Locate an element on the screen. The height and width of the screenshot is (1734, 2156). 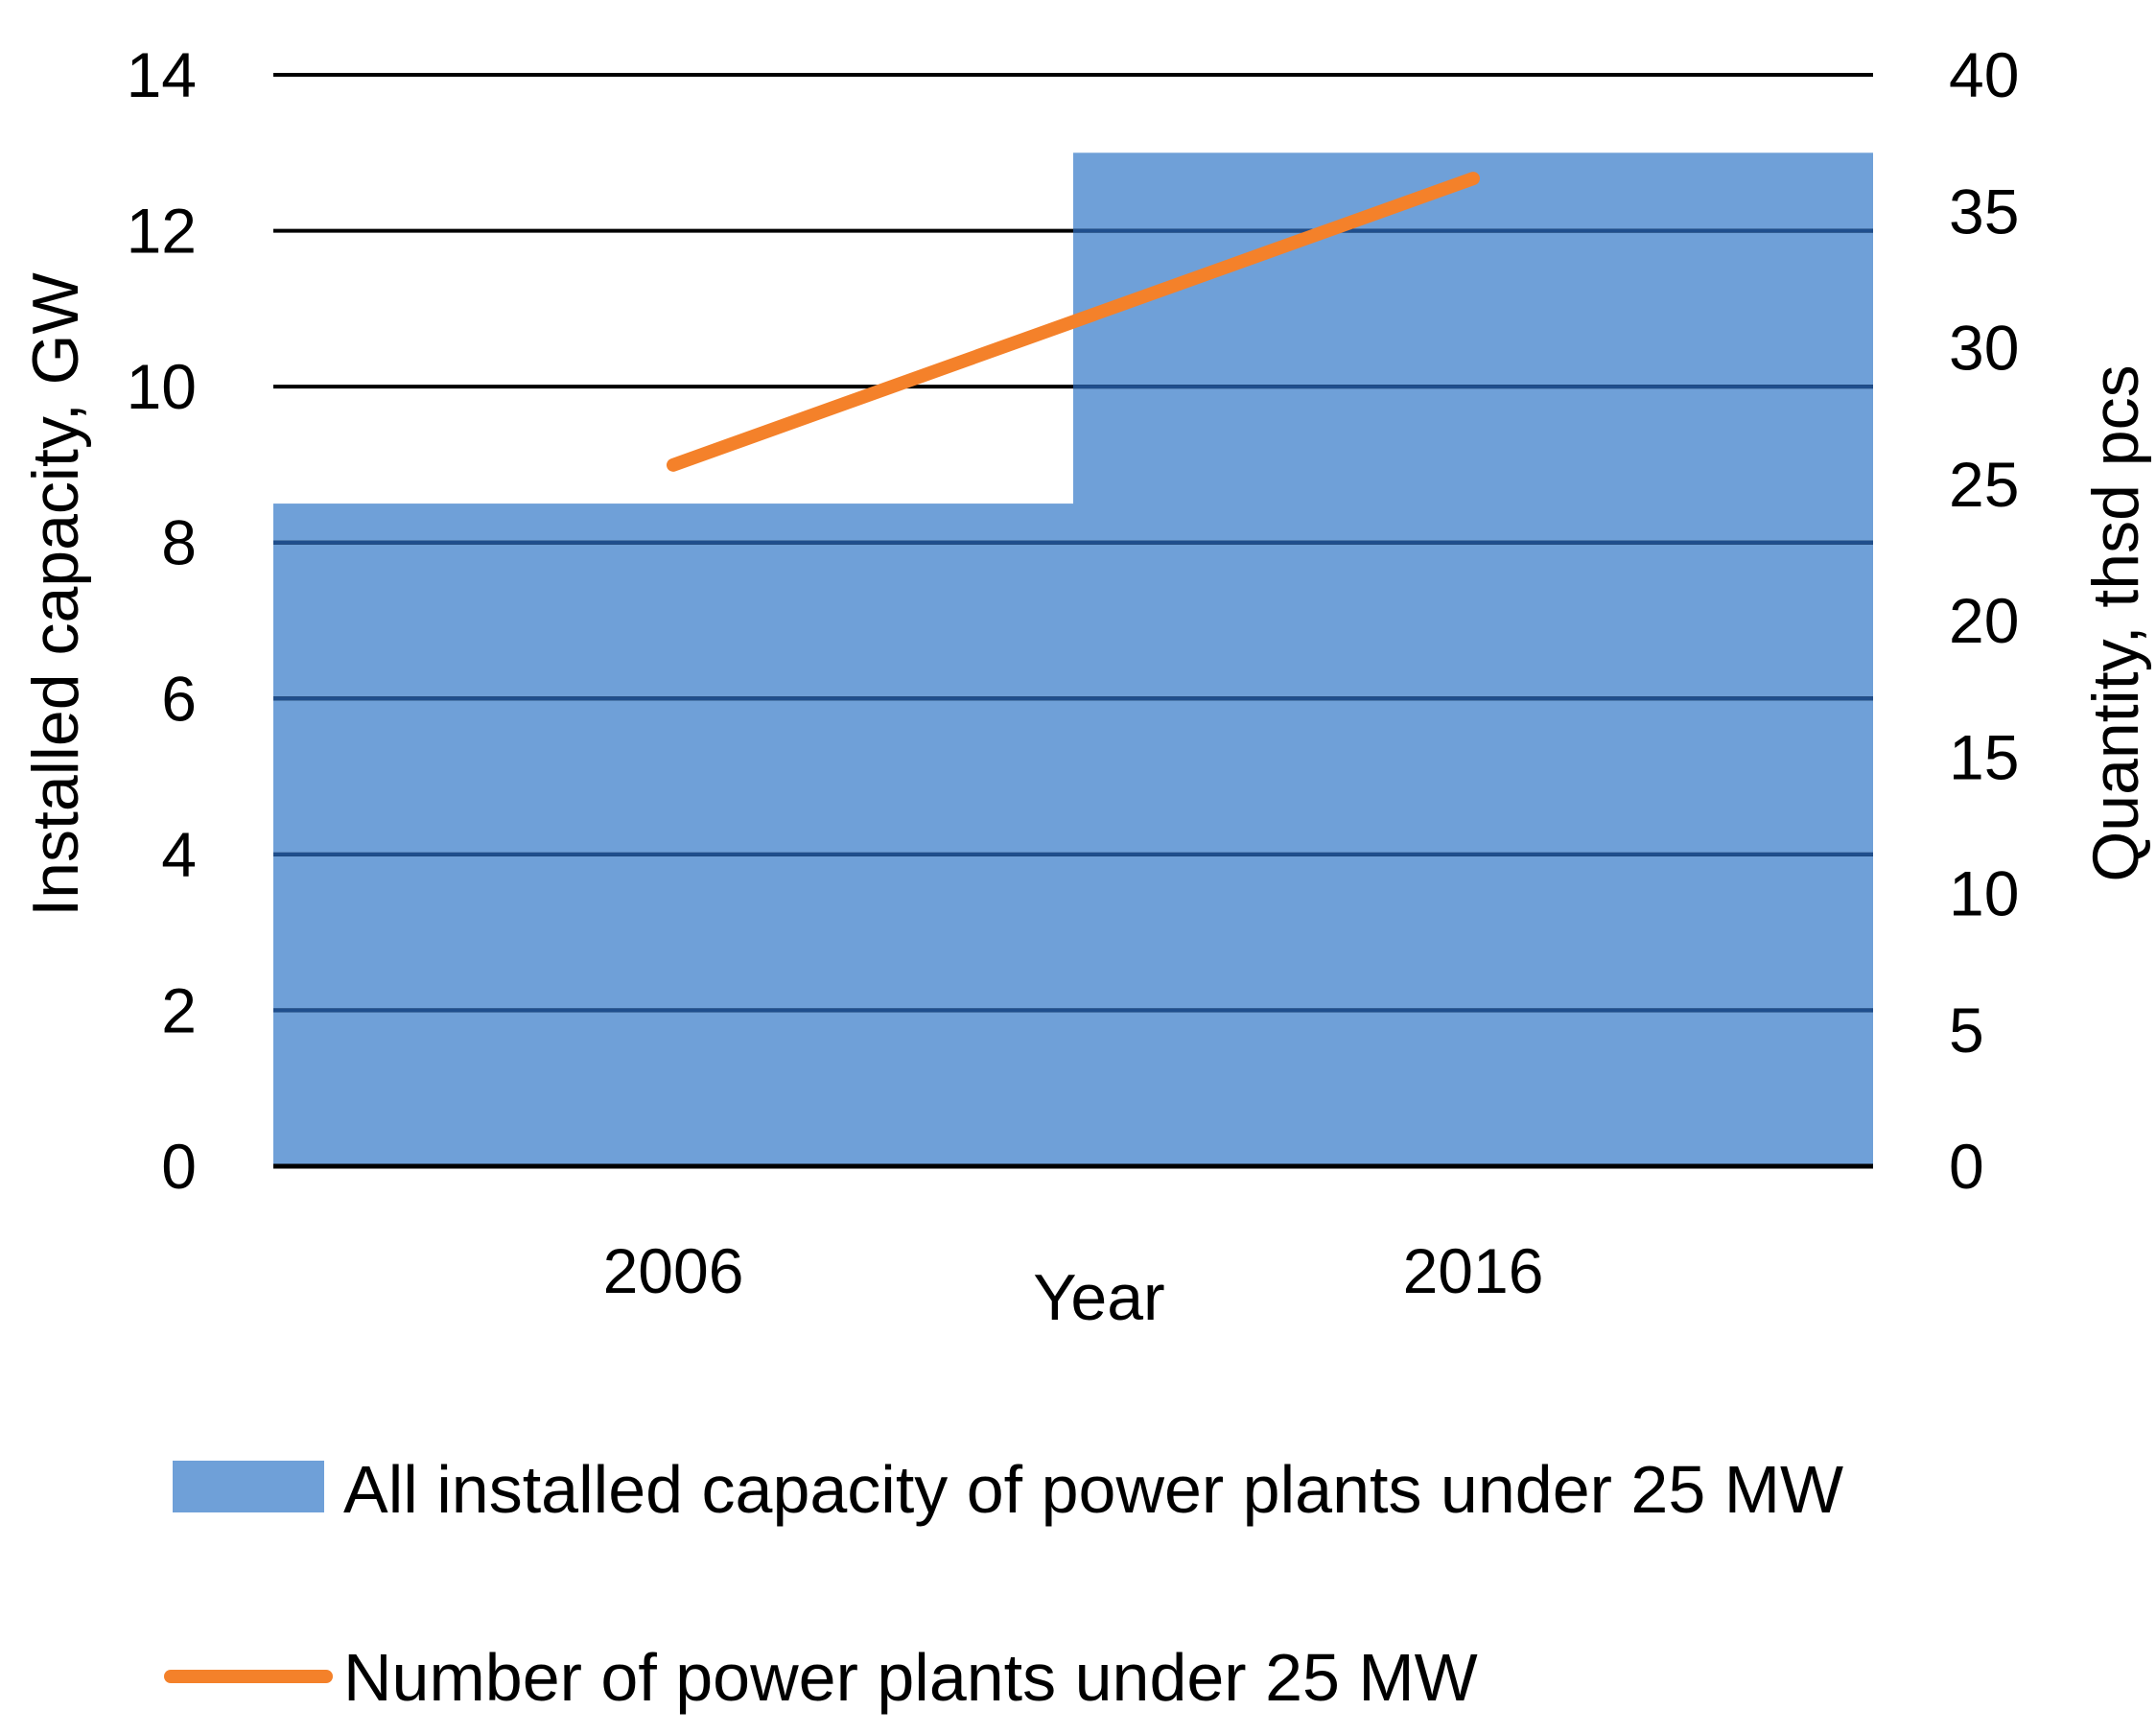
y-right-tick-30: 30 is located at coordinates (1984, 348).